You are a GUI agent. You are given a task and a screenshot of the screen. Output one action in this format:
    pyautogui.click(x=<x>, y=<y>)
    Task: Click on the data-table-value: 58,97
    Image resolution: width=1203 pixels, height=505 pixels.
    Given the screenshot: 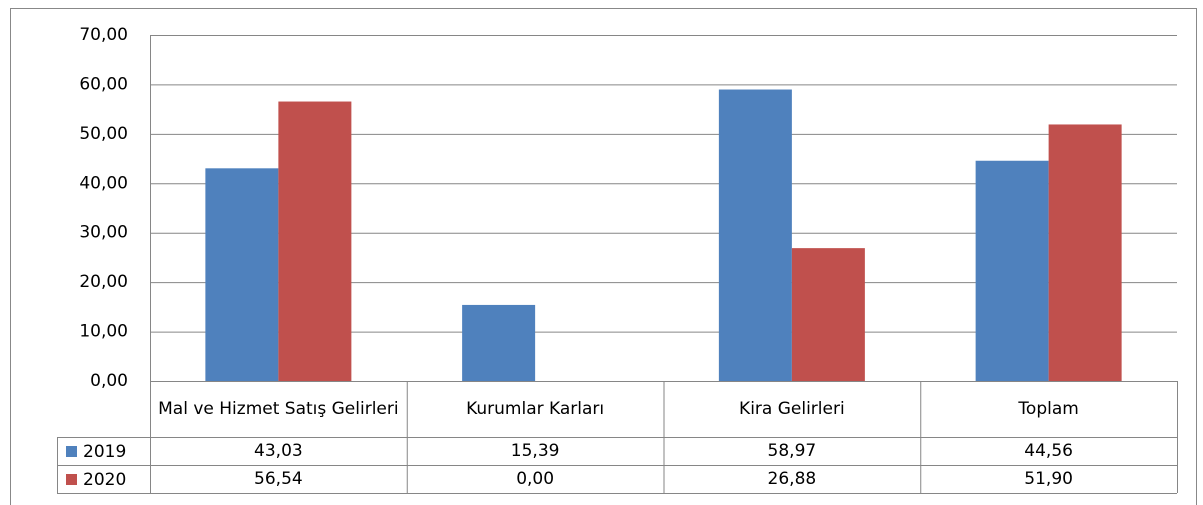 What is the action you would take?
    pyautogui.click(x=792, y=450)
    